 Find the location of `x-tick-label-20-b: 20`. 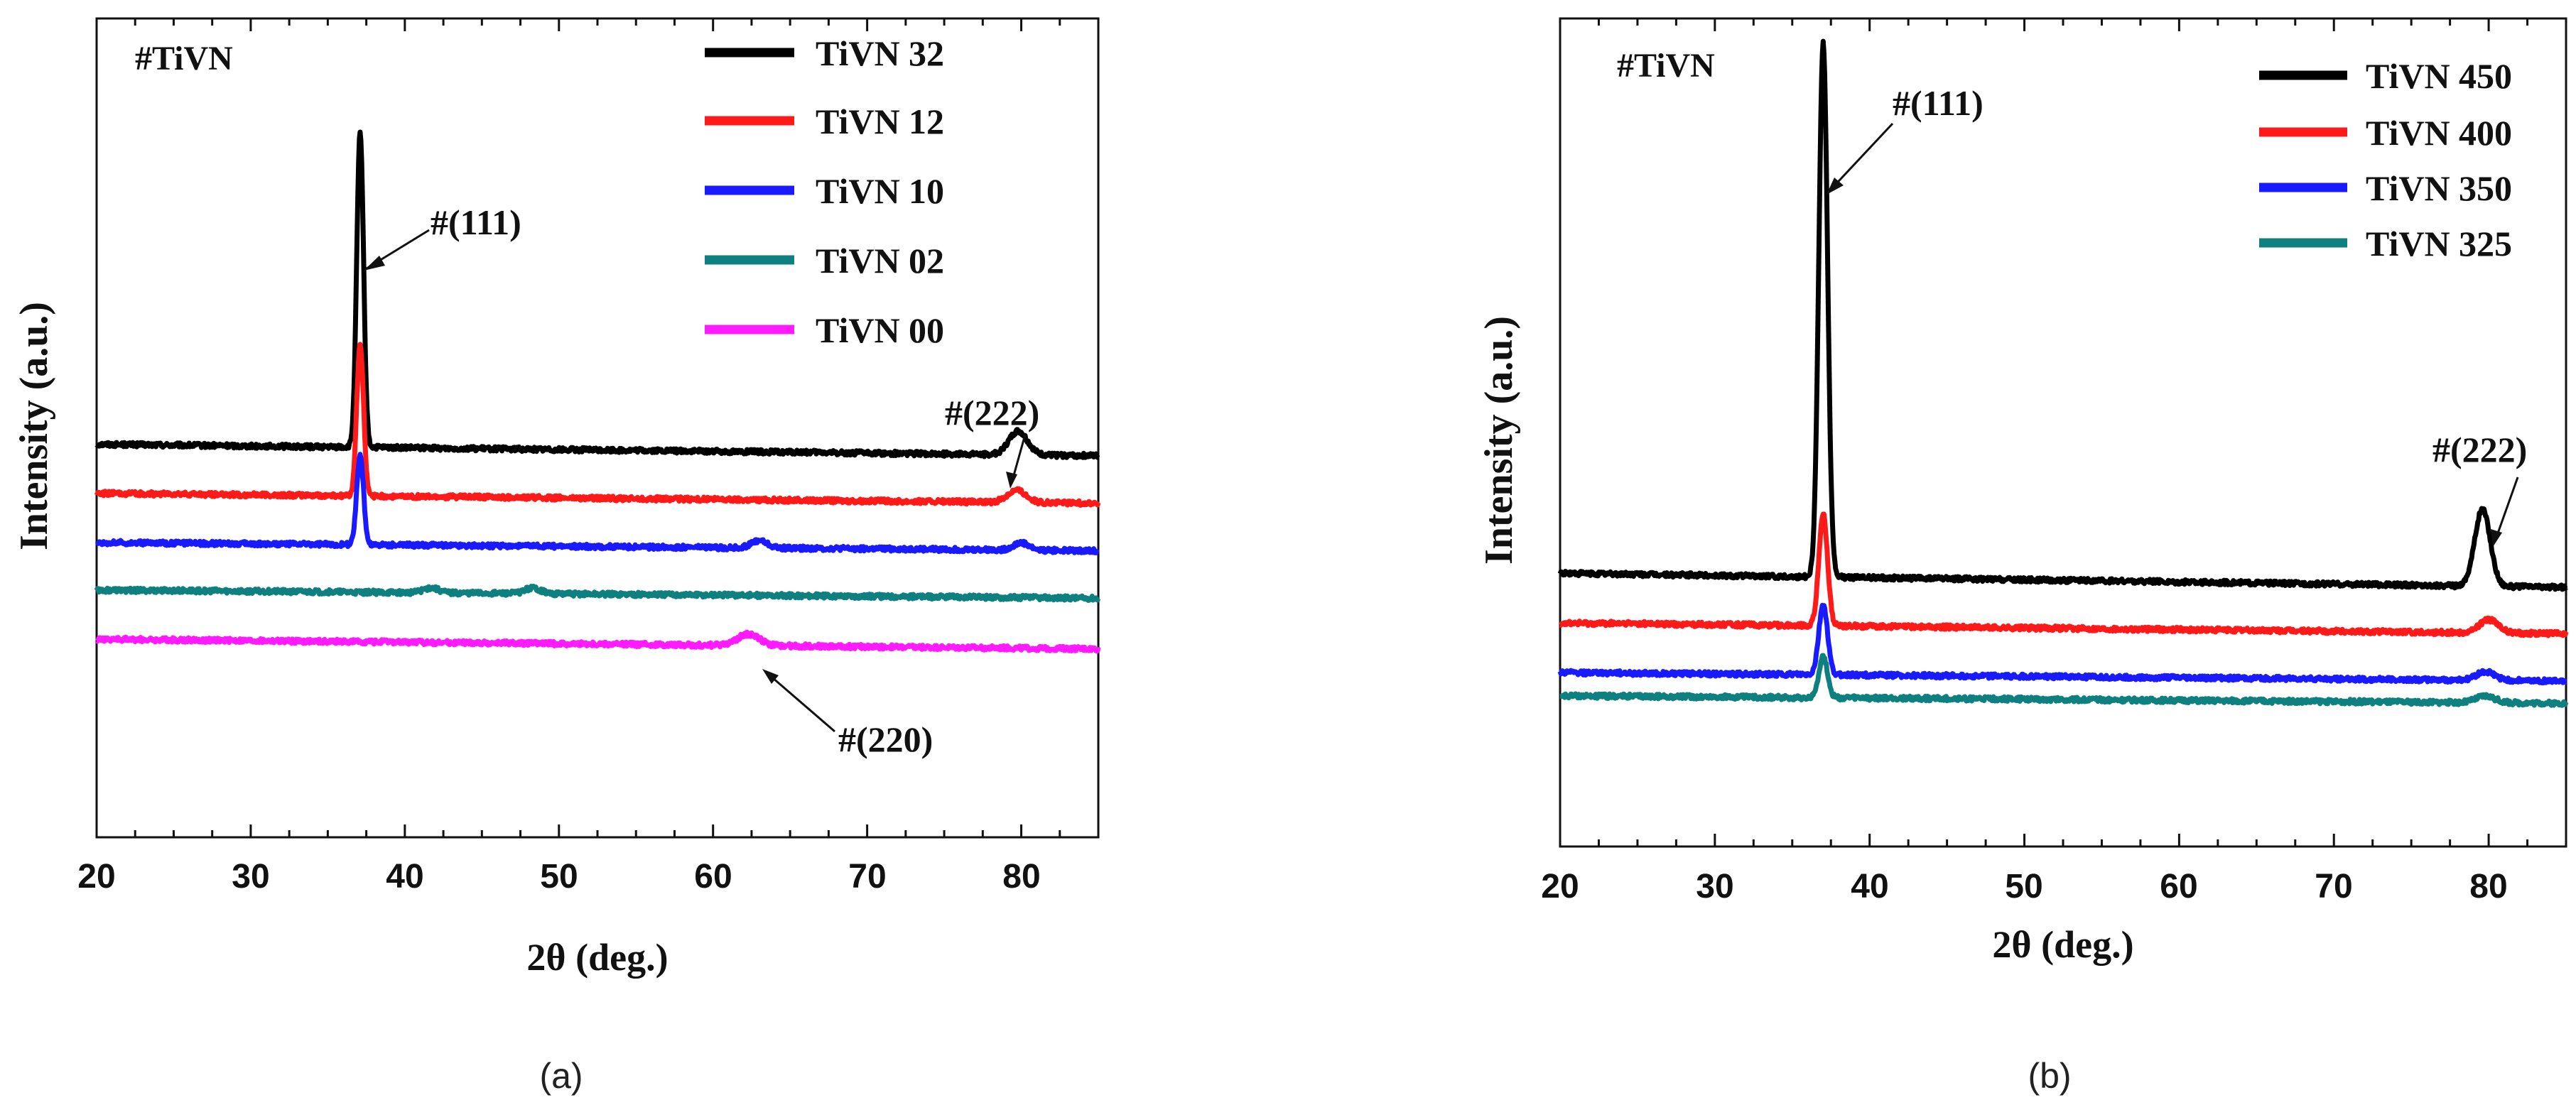

x-tick-label-20-b: 20 is located at coordinates (1560, 886).